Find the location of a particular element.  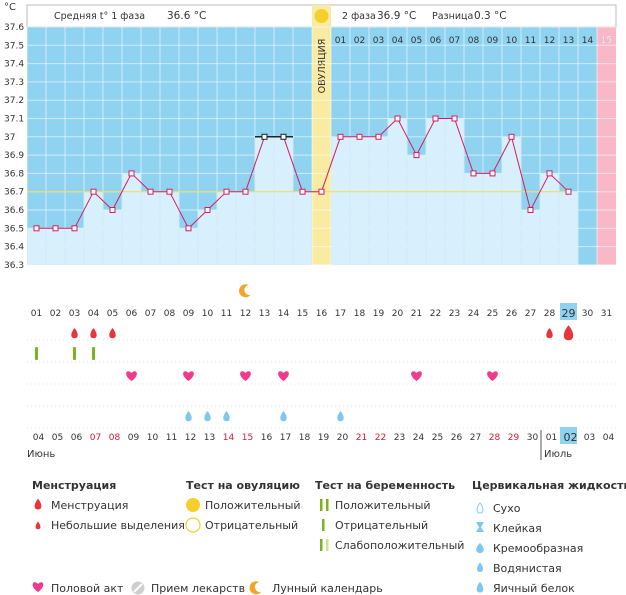

date-label: 20 is located at coordinates (343, 438).